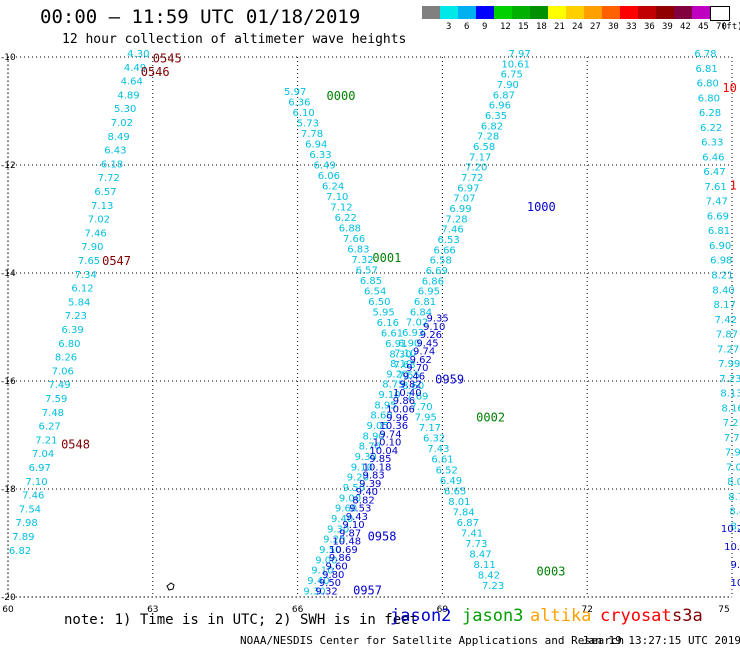  What do you see at coordinates (424, 352) in the screenshot?
I see `swh-value: 9.74` at bounding box center [424, 352].